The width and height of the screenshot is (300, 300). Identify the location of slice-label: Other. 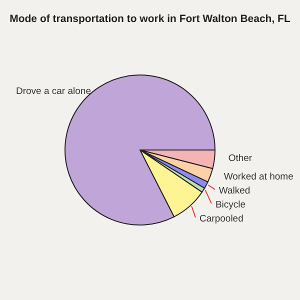
(240, 158).